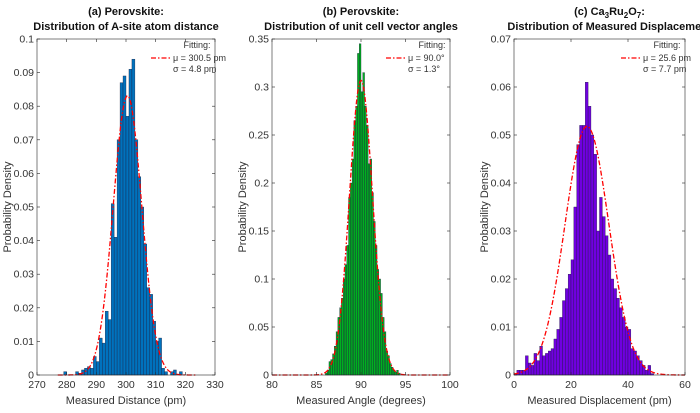 The width and height of the screenshot is (700, 413). I want to click on y-tick-label: 0.2, so click(261, 184).